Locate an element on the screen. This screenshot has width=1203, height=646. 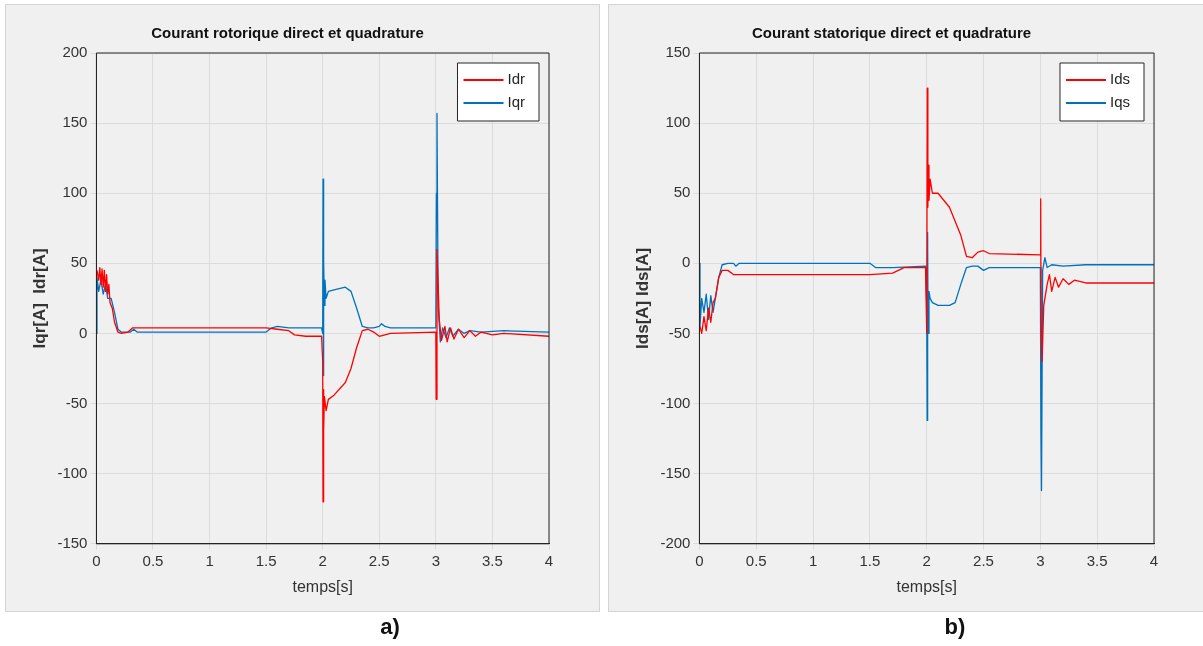
text: b) is located at coordinates (955, 627).